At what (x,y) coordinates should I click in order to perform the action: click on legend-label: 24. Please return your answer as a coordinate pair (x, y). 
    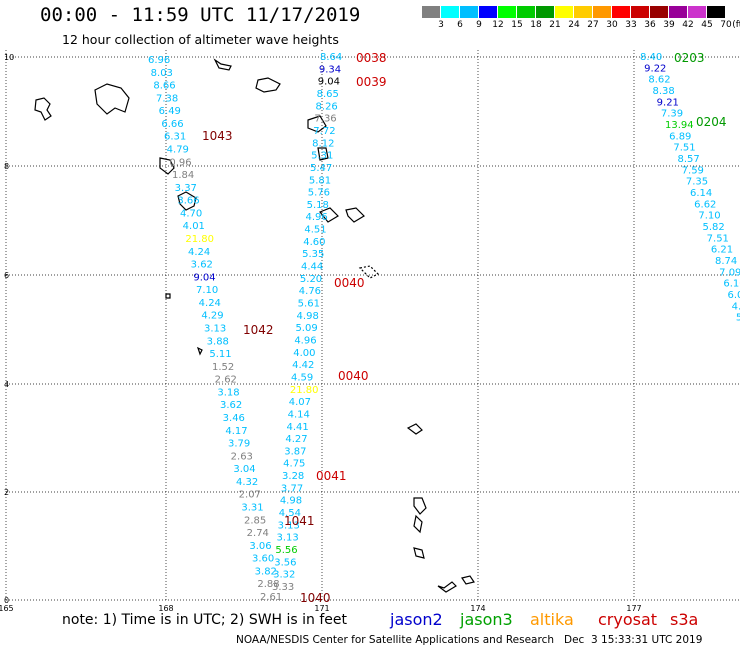
    Looking at the image, I should click on (574, 25).